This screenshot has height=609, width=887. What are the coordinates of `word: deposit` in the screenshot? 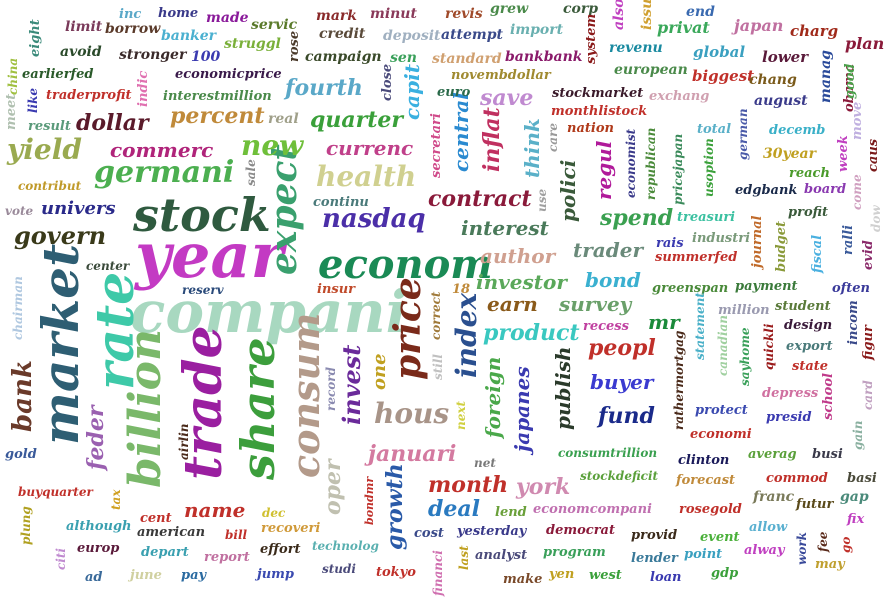 It's located at (412, 36).